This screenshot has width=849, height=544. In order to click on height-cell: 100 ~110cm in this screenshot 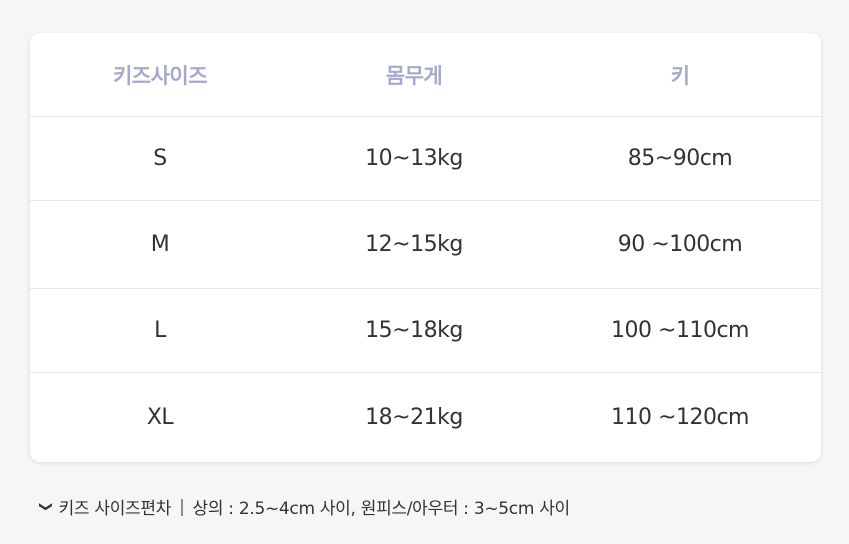, I will do `click(680, 330)`.